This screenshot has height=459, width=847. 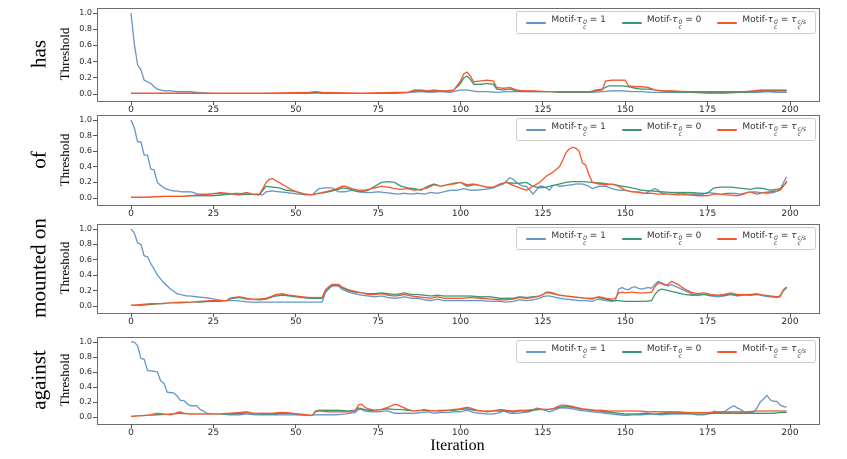 I want to click on y-tick-label: 0.6, so click(x=85, y=45).